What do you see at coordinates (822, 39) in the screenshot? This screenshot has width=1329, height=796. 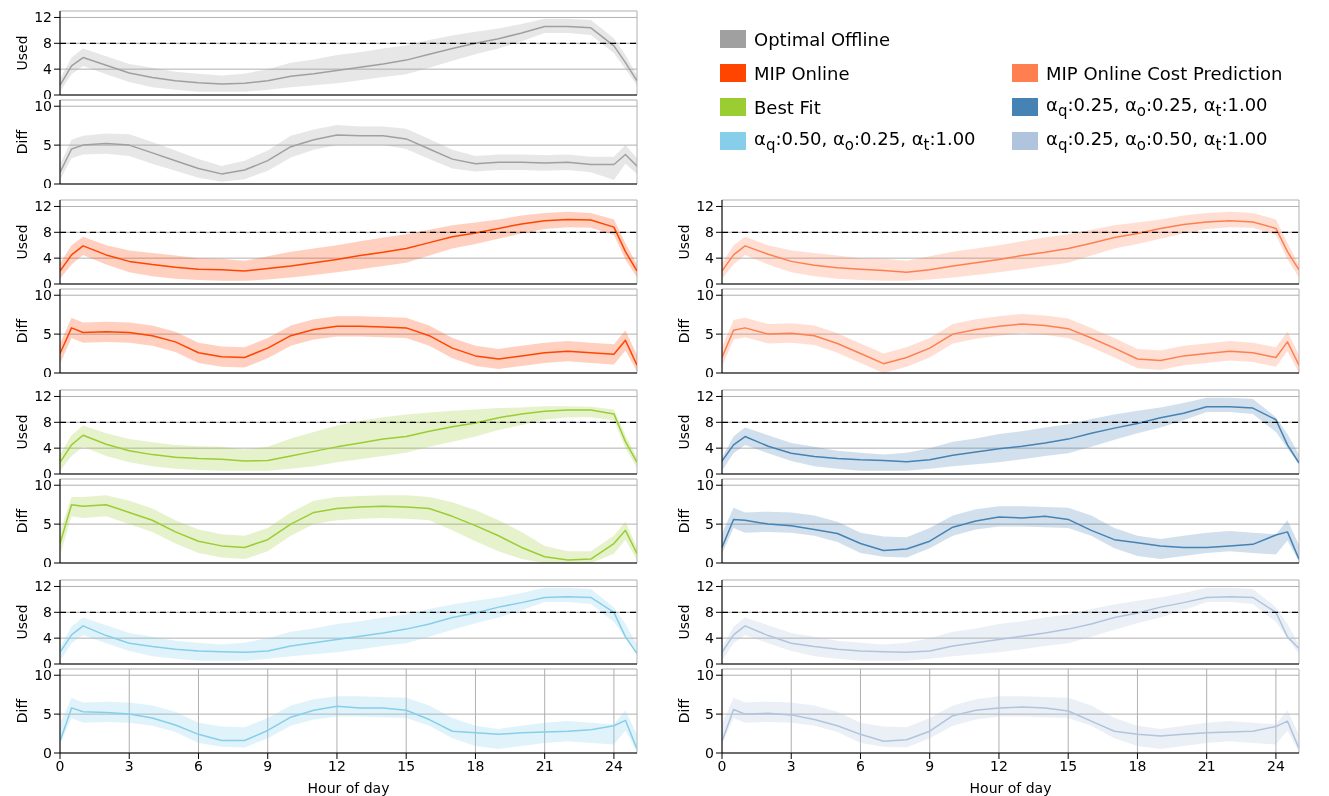 I see `legend-label: Optimal Offline` at bounding box center [822, 39].